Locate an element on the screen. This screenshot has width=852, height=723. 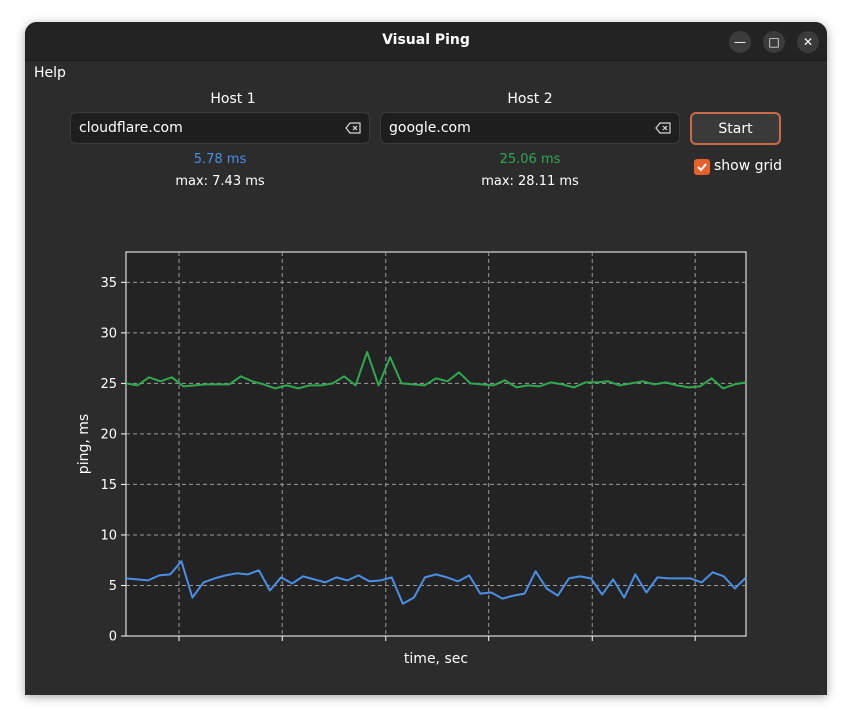
start-button: Start is located at coordinates (735, 128).